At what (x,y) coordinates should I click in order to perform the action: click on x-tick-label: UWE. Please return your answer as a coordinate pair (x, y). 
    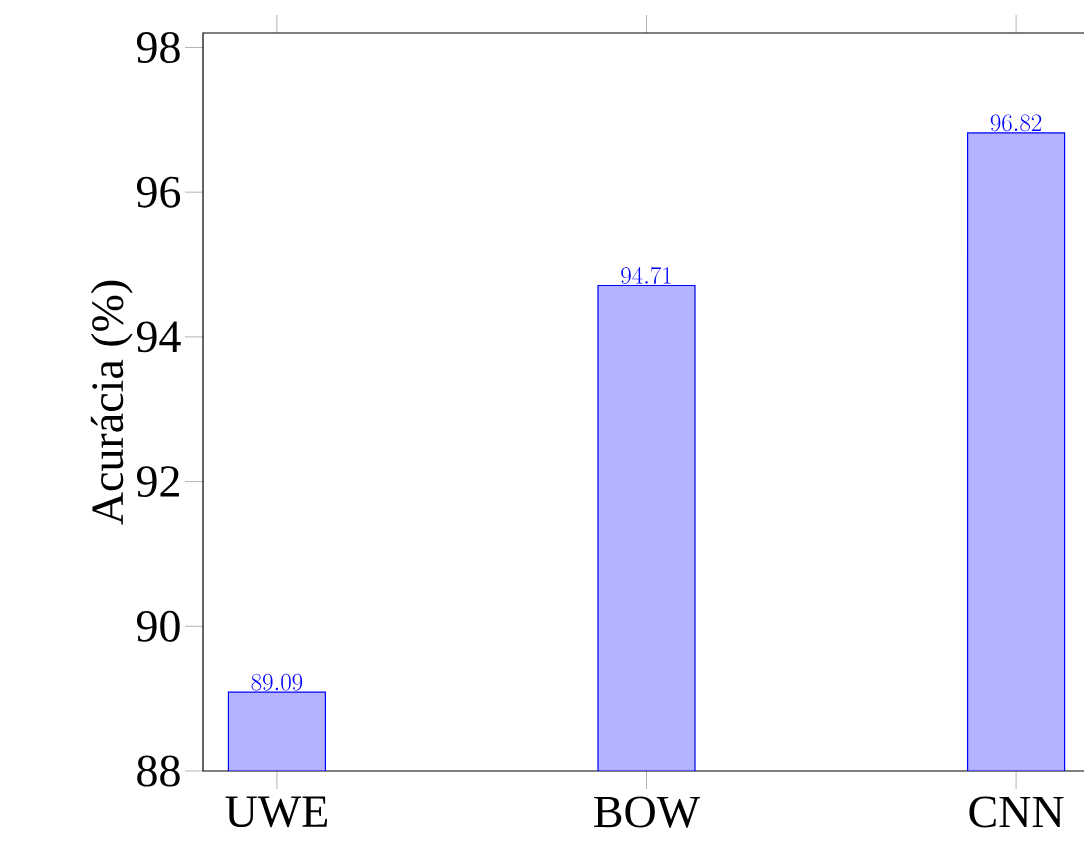
    Looking at the image, I should click on (276, 812).